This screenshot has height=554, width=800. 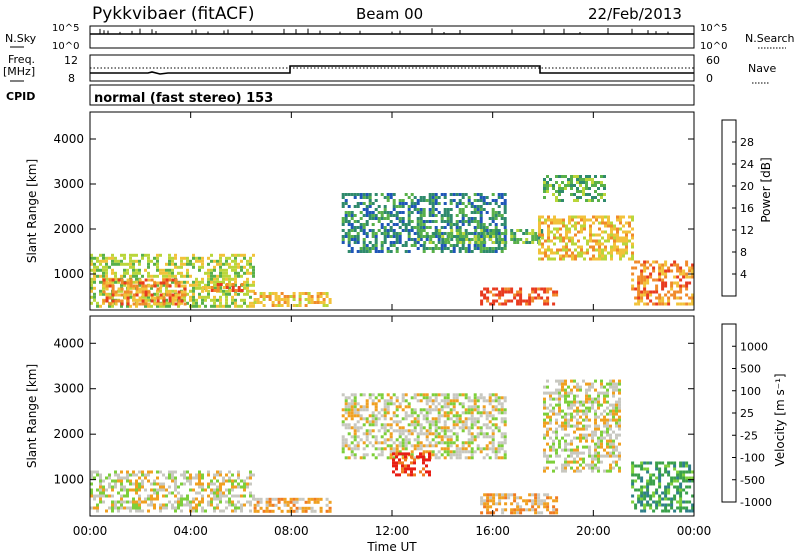 I want to click on ytick-label: 2000, so click(x=68, y=229).